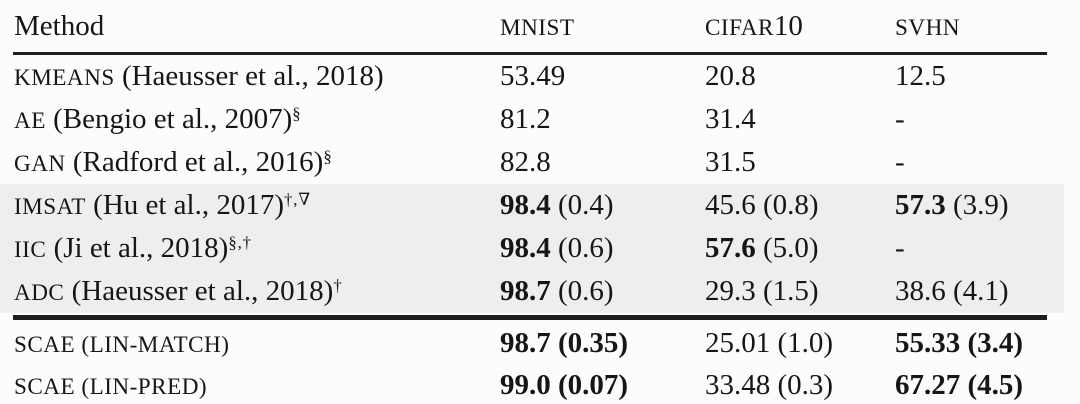 The height and width of the screenshot is (404, 1080). I want to click on table-row: AE (Bengio et al., 2007)§ 81.2 31.4 -, so click(540, 119).